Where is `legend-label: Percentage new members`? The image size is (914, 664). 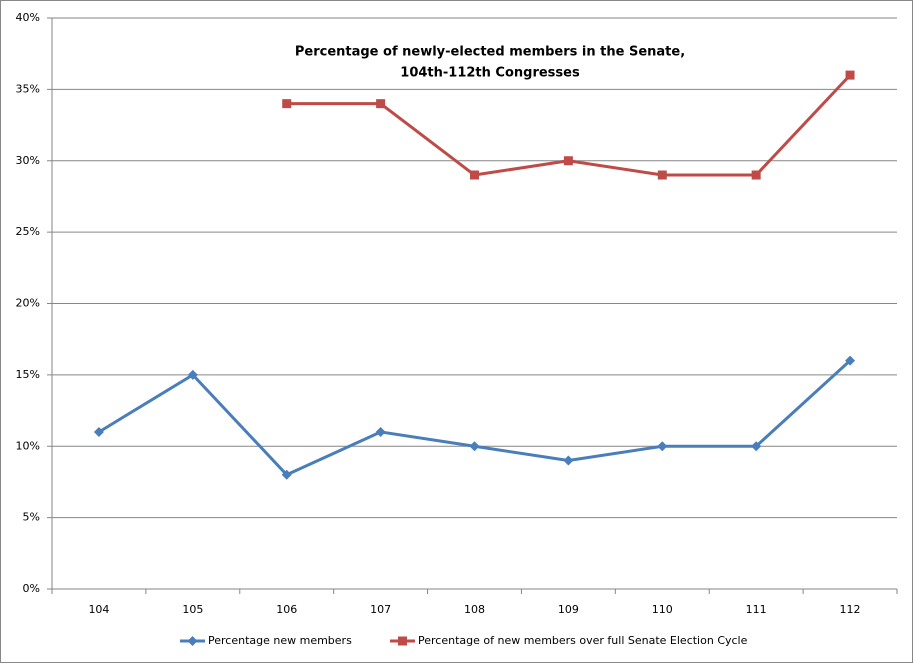
legend-label: Percentage new members is located at coordinates (280, 640).